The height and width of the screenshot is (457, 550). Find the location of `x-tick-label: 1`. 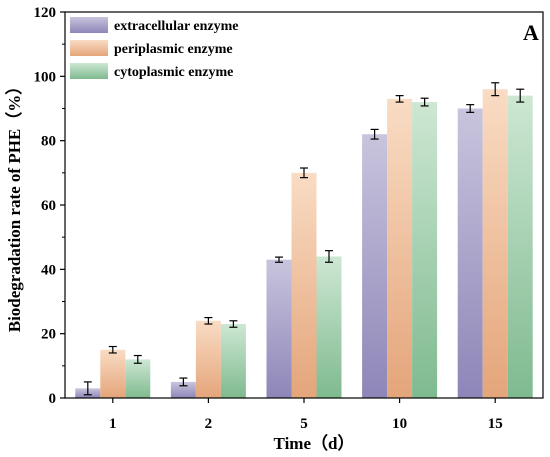

x-tick-label: 1 is located at coordinates (113, 424).